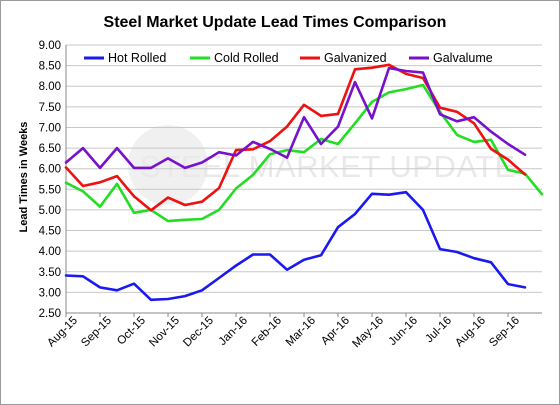 The image size is (560, 405). What do you see at coordinates (246, 58) in the screenshot?
I see `legend-label-cold-rolled: Cold Rolled` at bounding box center [246, 58].